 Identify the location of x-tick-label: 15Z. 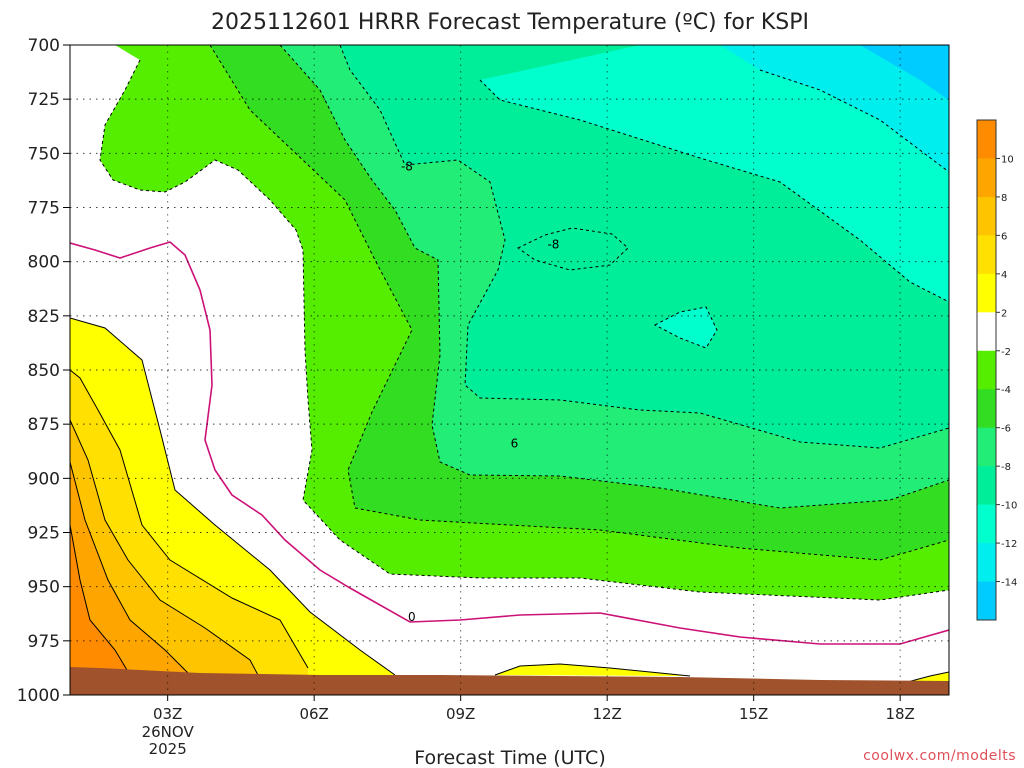
(753, 714).